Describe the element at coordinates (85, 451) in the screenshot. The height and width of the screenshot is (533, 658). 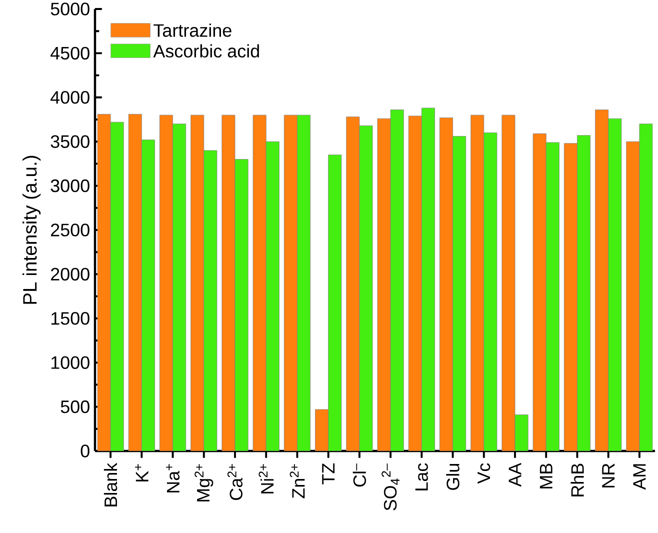
I see `y-tick-label: 0` at that location.